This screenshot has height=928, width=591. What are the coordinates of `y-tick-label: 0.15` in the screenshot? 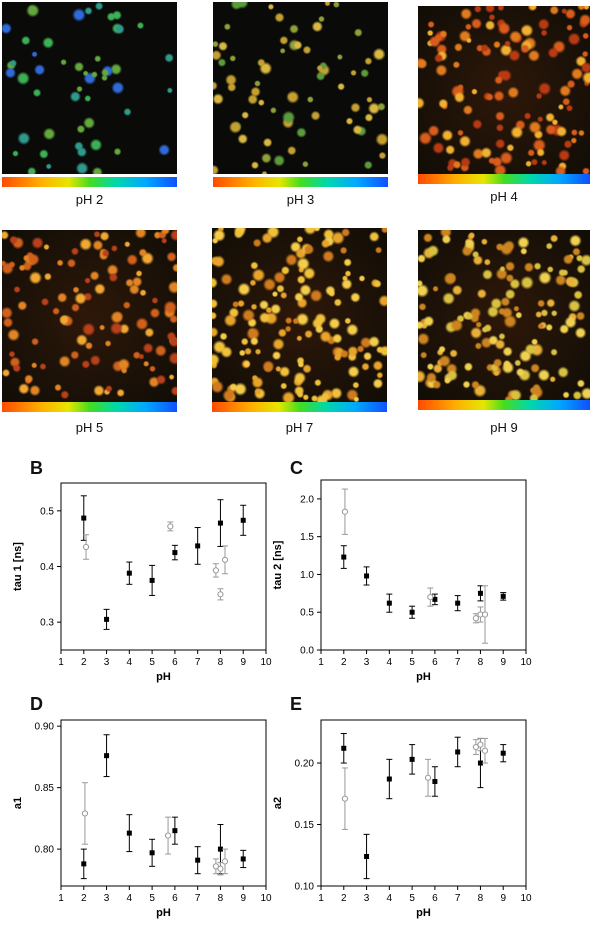 It's located at (305, 825).